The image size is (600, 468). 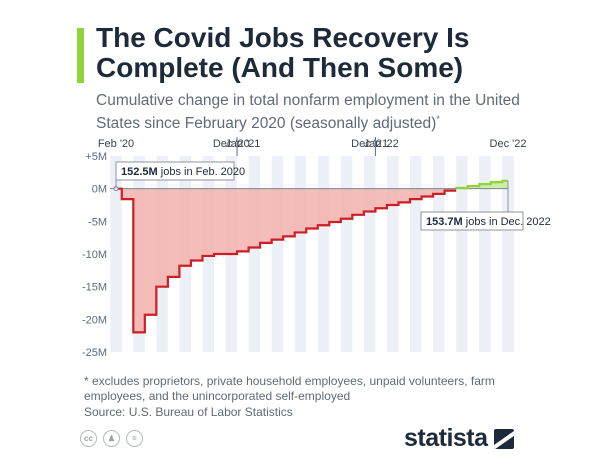 I want to click on callout-label: 153.7M jobs in Dec. 2022, so click(x=488, y=222).